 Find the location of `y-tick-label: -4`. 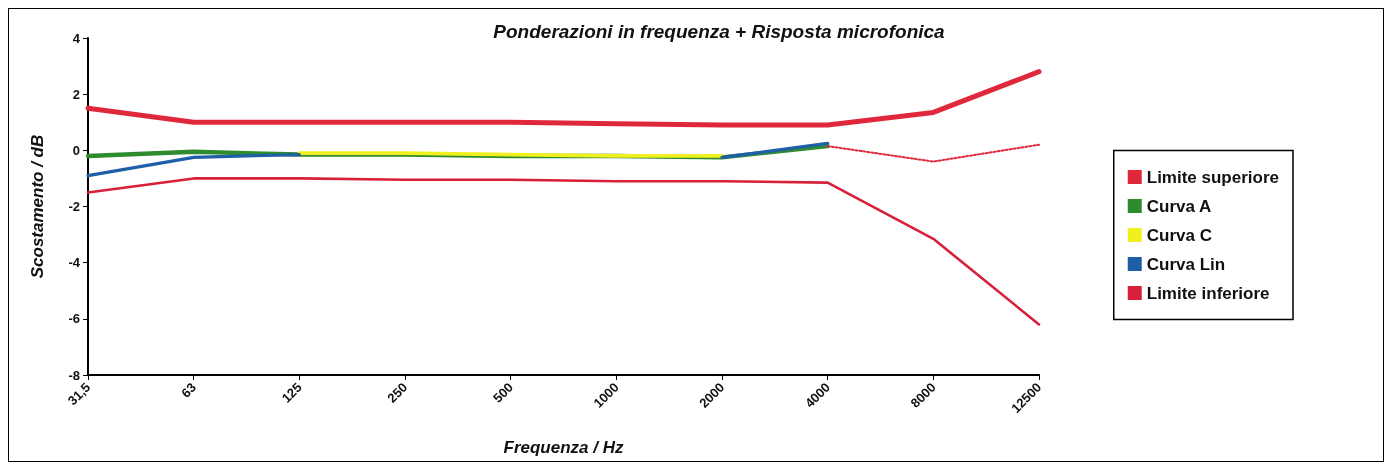

y-tick-label: -4 is located at coordinates (74, 263).